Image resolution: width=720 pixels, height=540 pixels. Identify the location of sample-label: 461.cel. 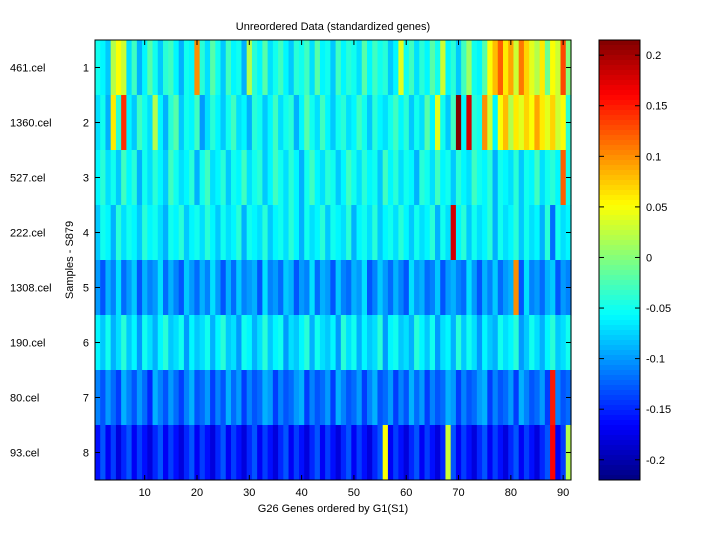
(27, 69).